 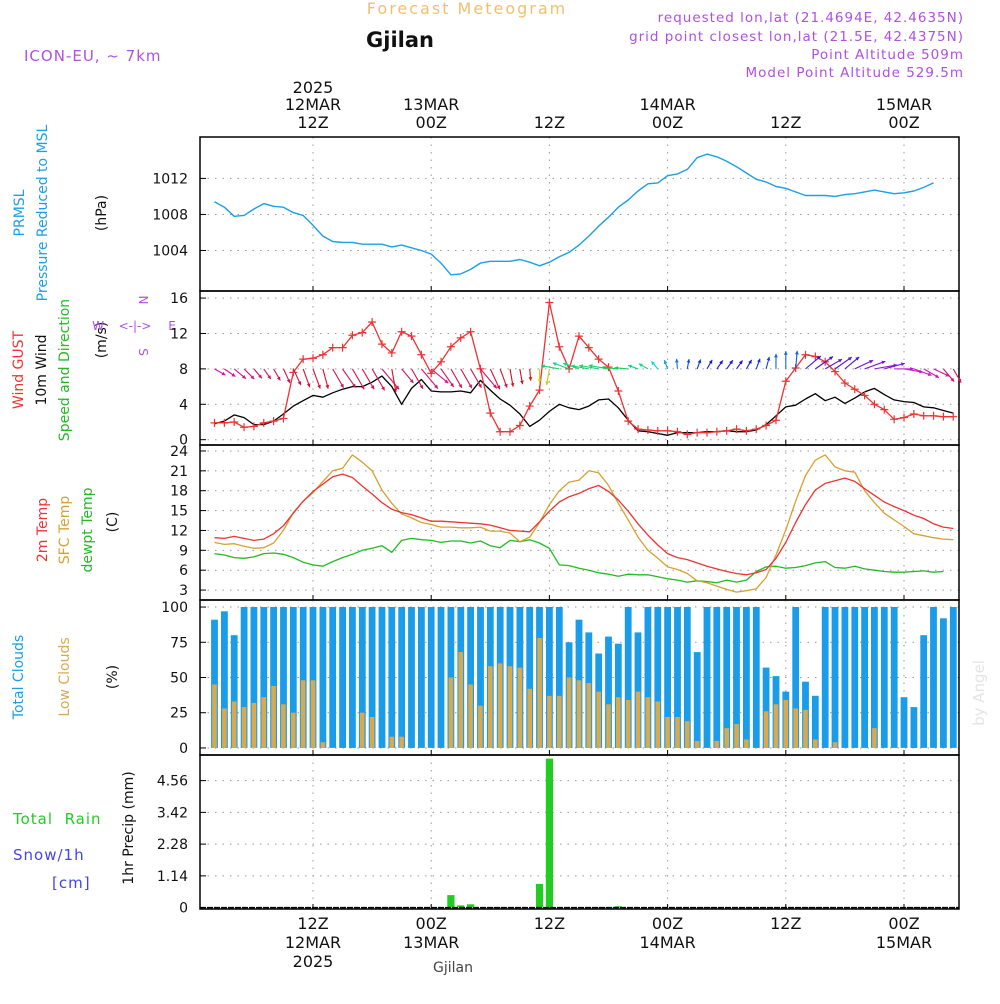 What do you see at coordinates (19, 677) in the screenshot?
I see `total-clouds-label: Total Clouds` at bounding box center [19, 677].